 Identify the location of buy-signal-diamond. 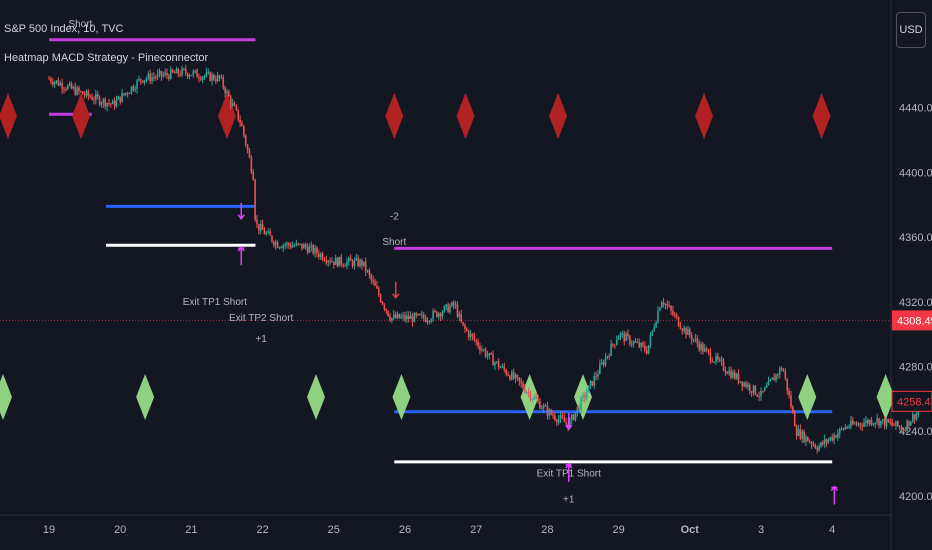
(6, 397).